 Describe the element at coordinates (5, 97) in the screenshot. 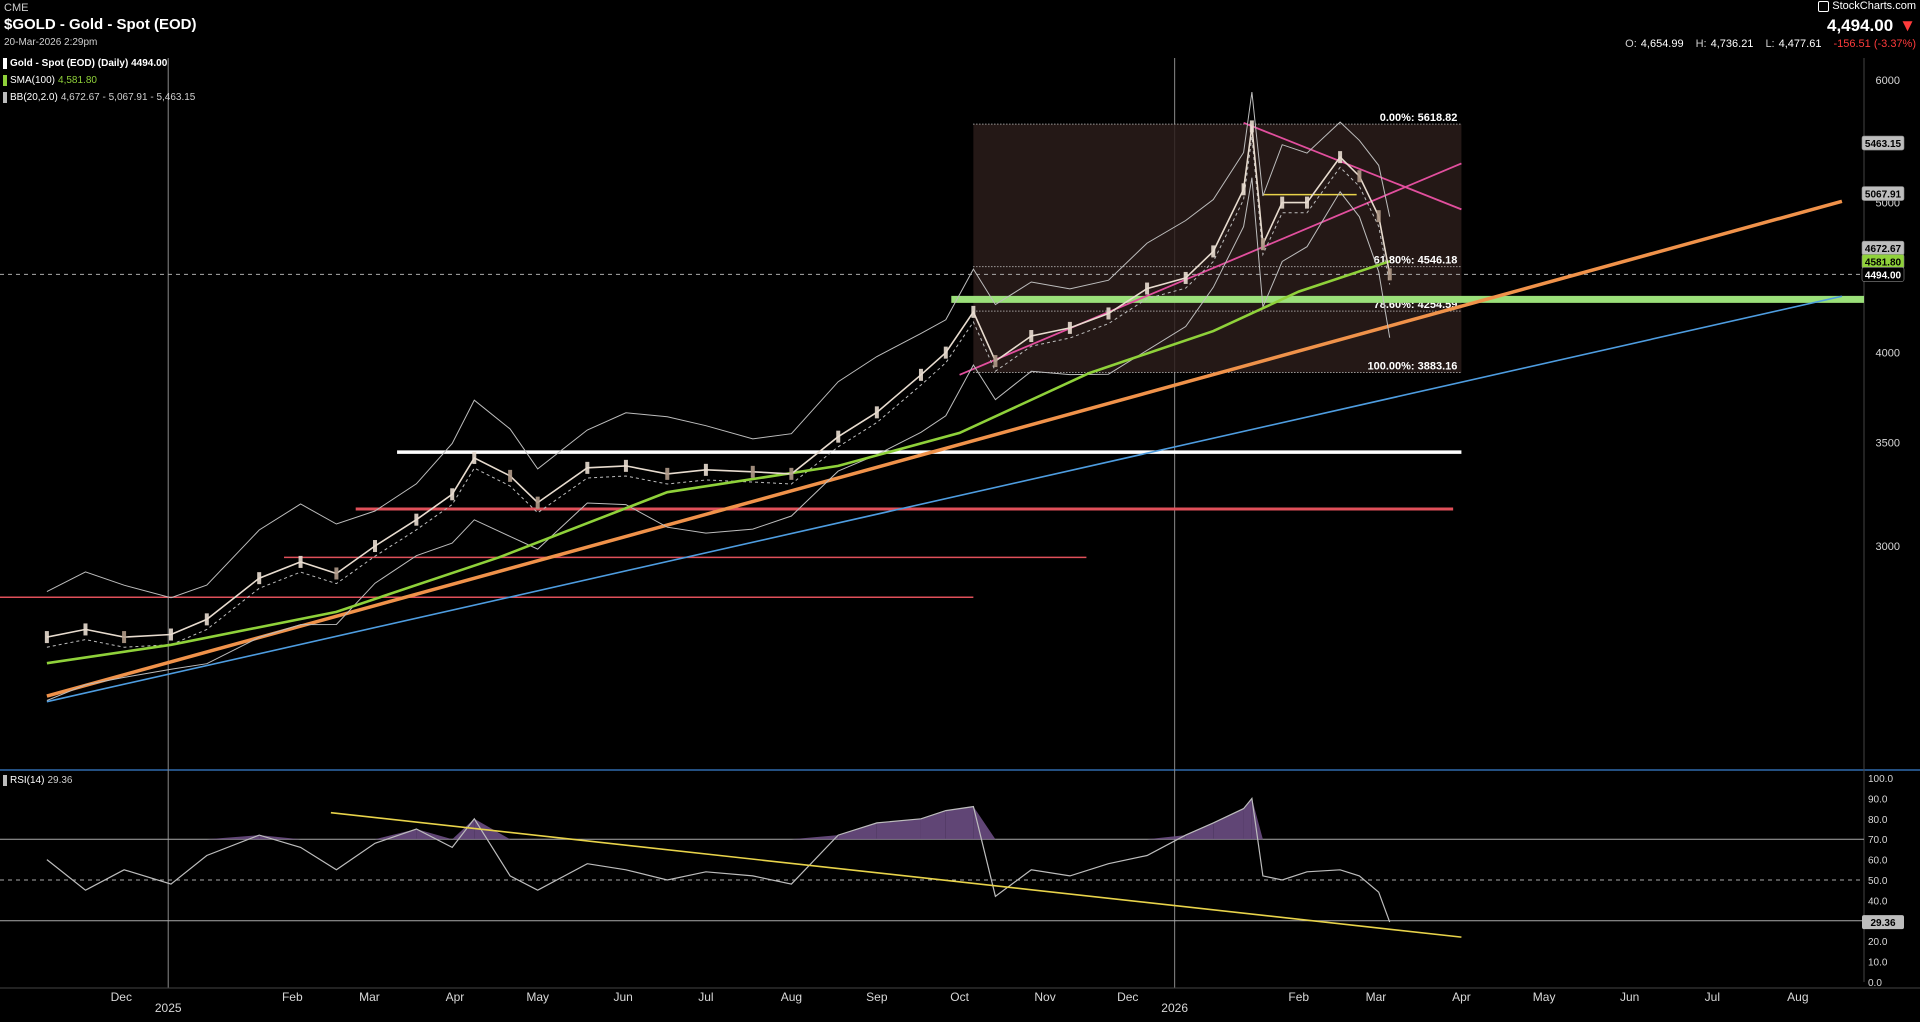

I see `legend-bb-swatch` at that location.